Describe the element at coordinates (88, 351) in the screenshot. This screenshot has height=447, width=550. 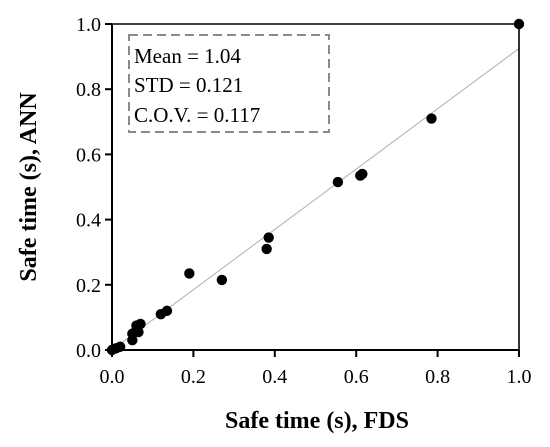
I see `y-tick-label: 0.0` at that location.